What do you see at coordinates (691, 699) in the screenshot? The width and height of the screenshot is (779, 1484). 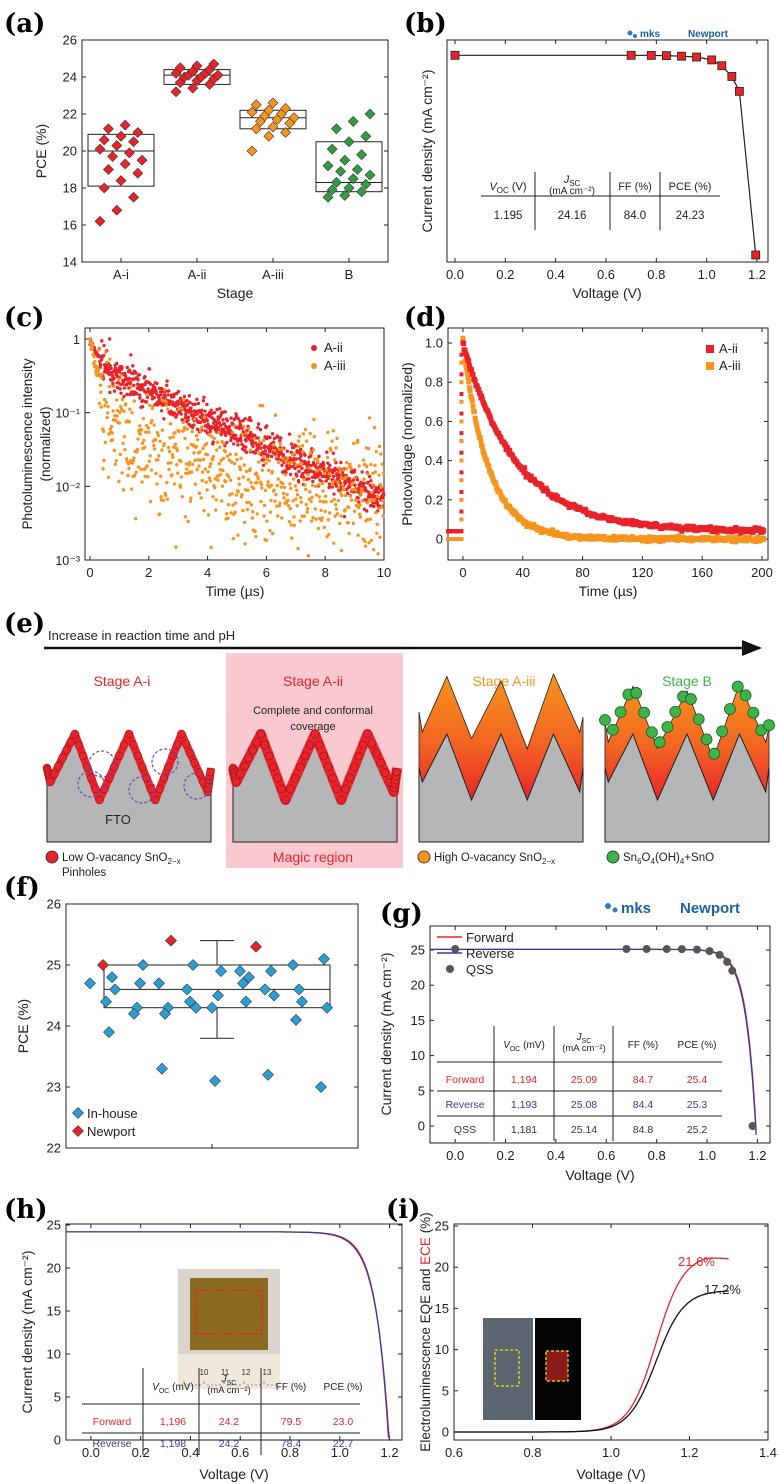 I see `sn6o4-particle` at bounding box center [691, 699].